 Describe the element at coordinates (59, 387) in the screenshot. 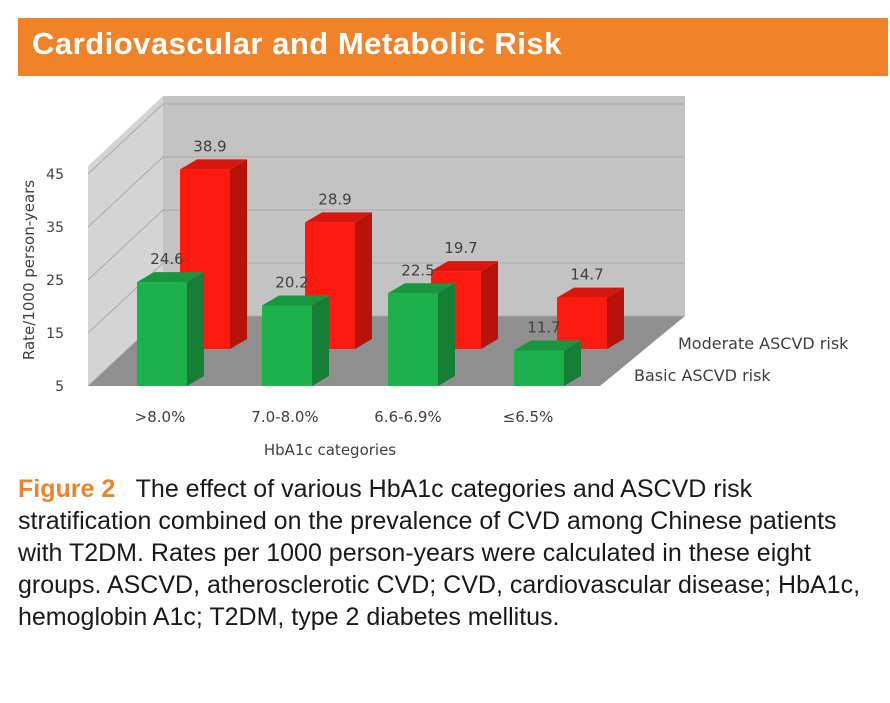

I see `y-tick-label: 5` at that location.